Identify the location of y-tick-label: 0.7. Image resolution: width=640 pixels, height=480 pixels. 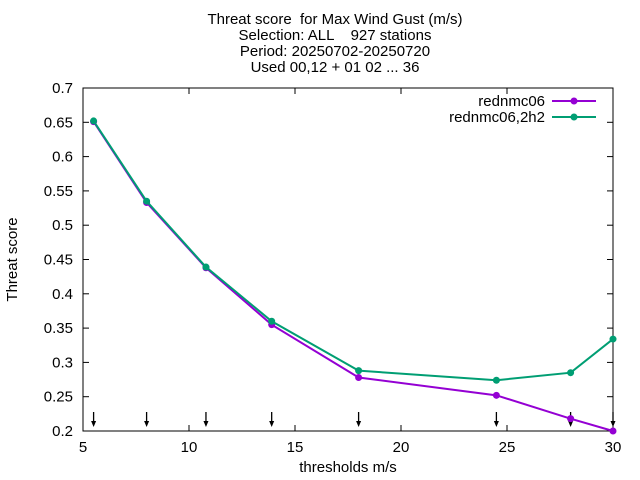
(62, 88).